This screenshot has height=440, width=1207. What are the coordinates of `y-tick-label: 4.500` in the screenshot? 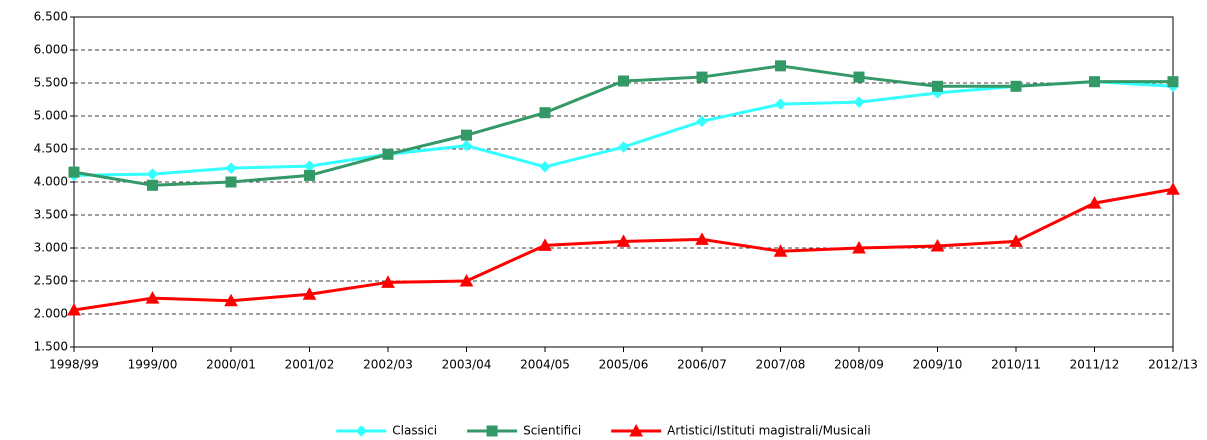 It's located at (51, 149).